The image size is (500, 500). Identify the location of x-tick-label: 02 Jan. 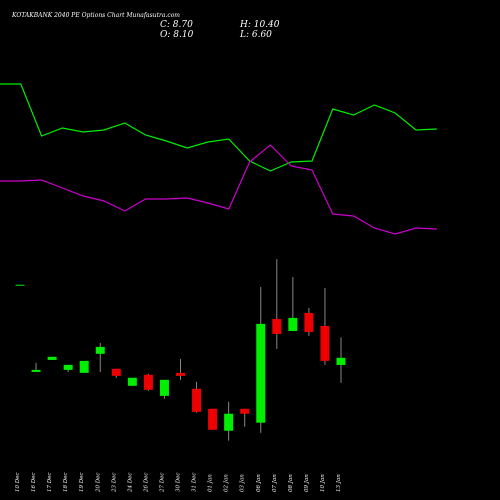
(227, 483).